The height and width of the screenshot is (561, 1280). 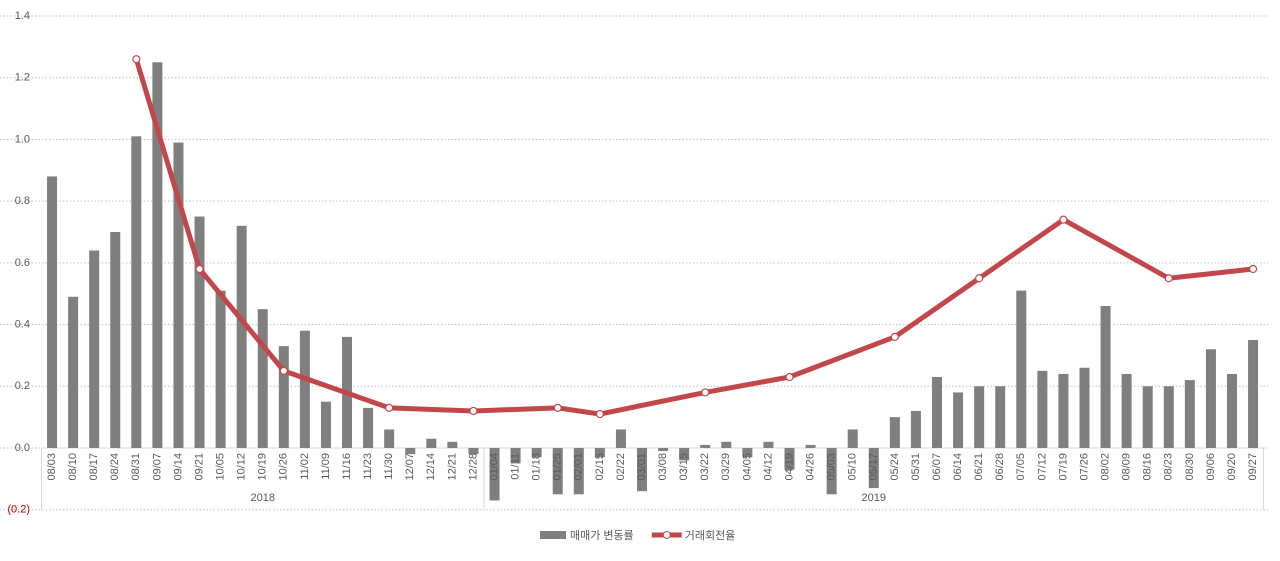 I want to click on x-tick-label: 06/21, so click(x=979, y=467).